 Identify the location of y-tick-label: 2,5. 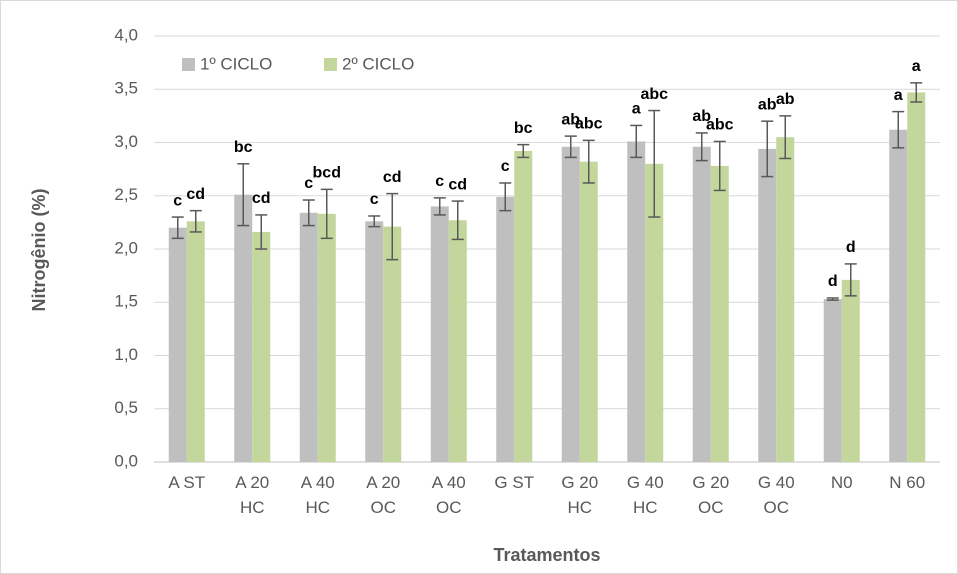
(126, 194).